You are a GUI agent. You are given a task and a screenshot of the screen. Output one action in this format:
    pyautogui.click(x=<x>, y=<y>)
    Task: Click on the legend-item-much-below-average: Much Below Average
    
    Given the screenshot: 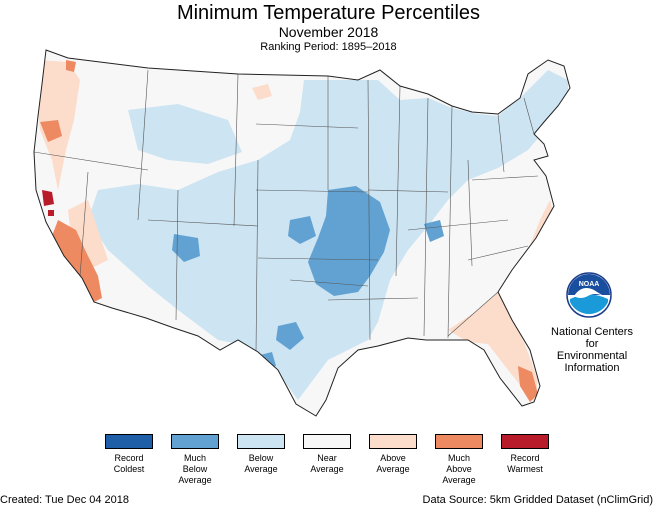 What is the action you would take?
    pyautogui.click(x=195, y=460)
    